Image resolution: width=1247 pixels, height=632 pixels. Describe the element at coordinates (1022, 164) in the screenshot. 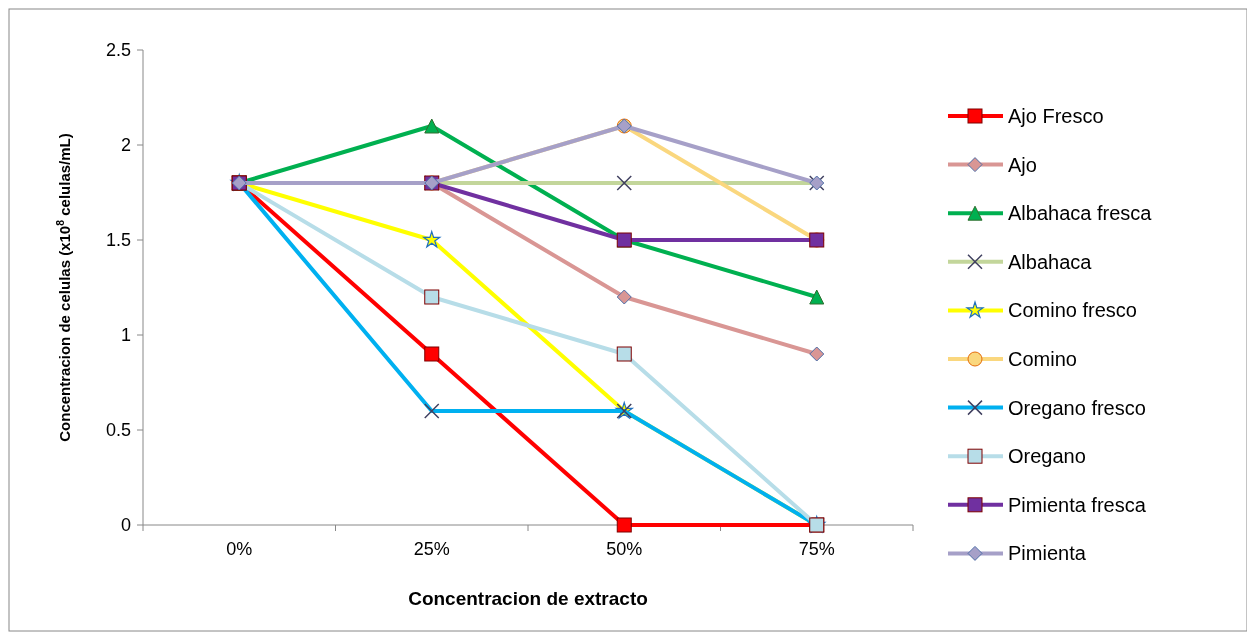

I see `legend-label: Ajo` at that location.